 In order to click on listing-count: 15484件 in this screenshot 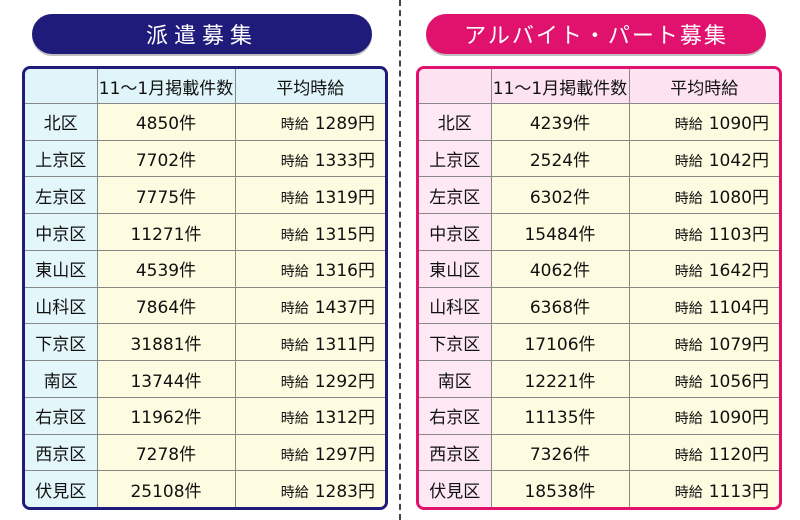, I will do `click(560, 232)`.